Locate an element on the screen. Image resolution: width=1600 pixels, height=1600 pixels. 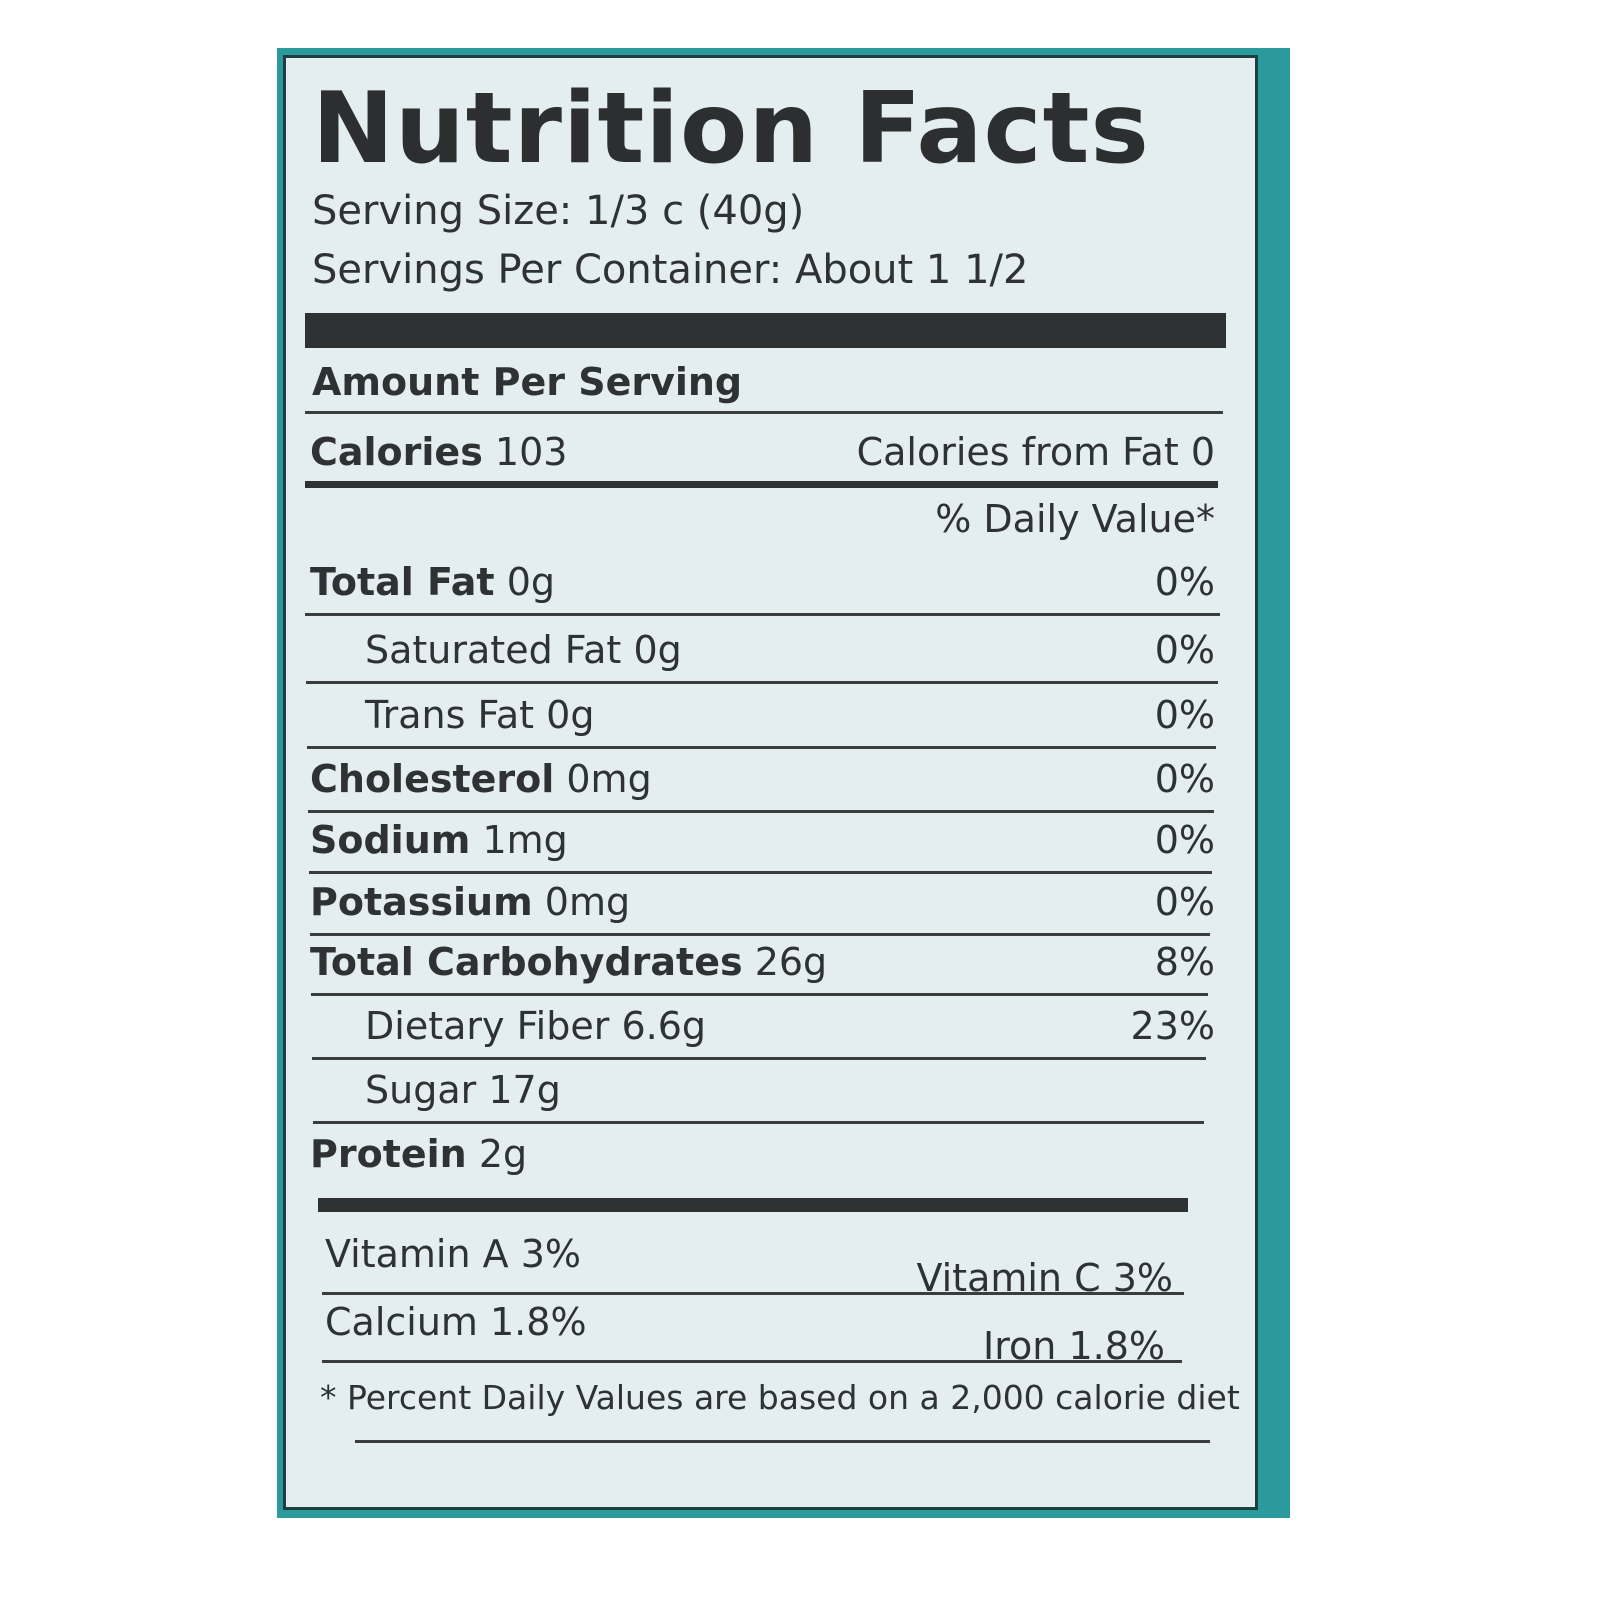
nutrient-label-group: Sodium 1mg is located at coordinates (439, 840).